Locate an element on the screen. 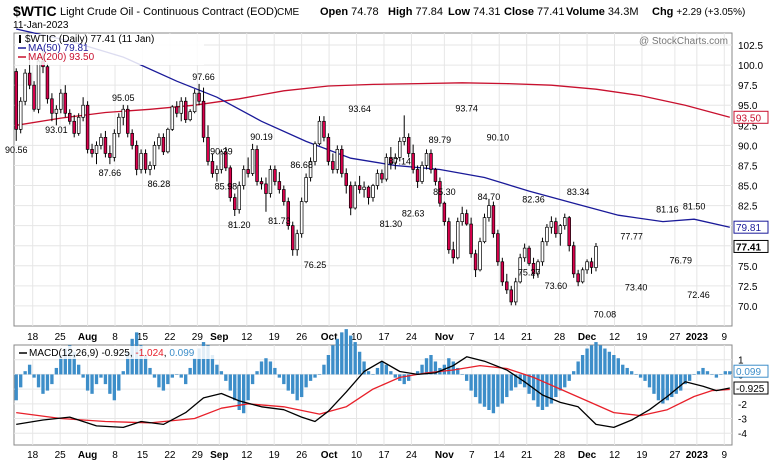 This screenshot has height=465, width=780. legend-price: $WTIC (Daily) 77.41 (11 Jan) is located at coordinates (89, 39).